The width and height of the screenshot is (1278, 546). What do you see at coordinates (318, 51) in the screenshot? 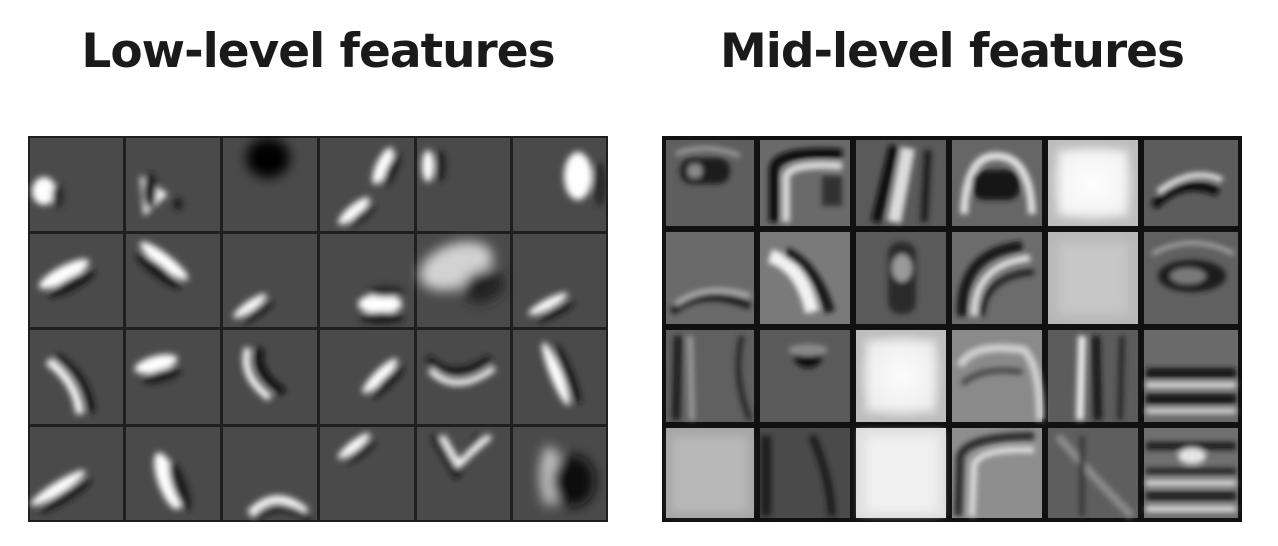
I see `low-level-features-title: Low-level features` at bounding box center [318, 51].